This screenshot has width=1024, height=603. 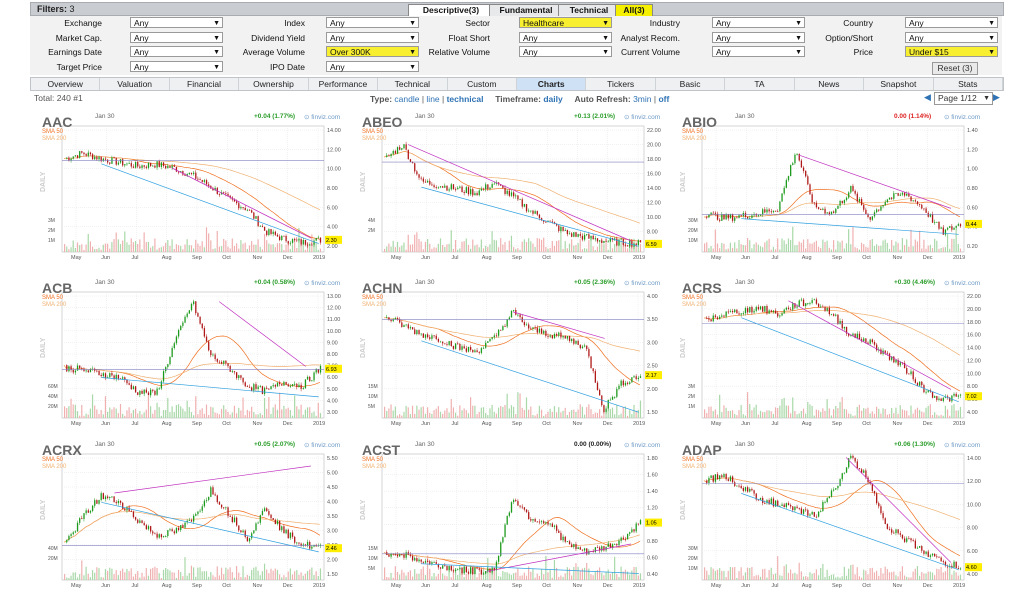 I want to click on filter-select-country: Any ▼, so click(x=951, y=22).